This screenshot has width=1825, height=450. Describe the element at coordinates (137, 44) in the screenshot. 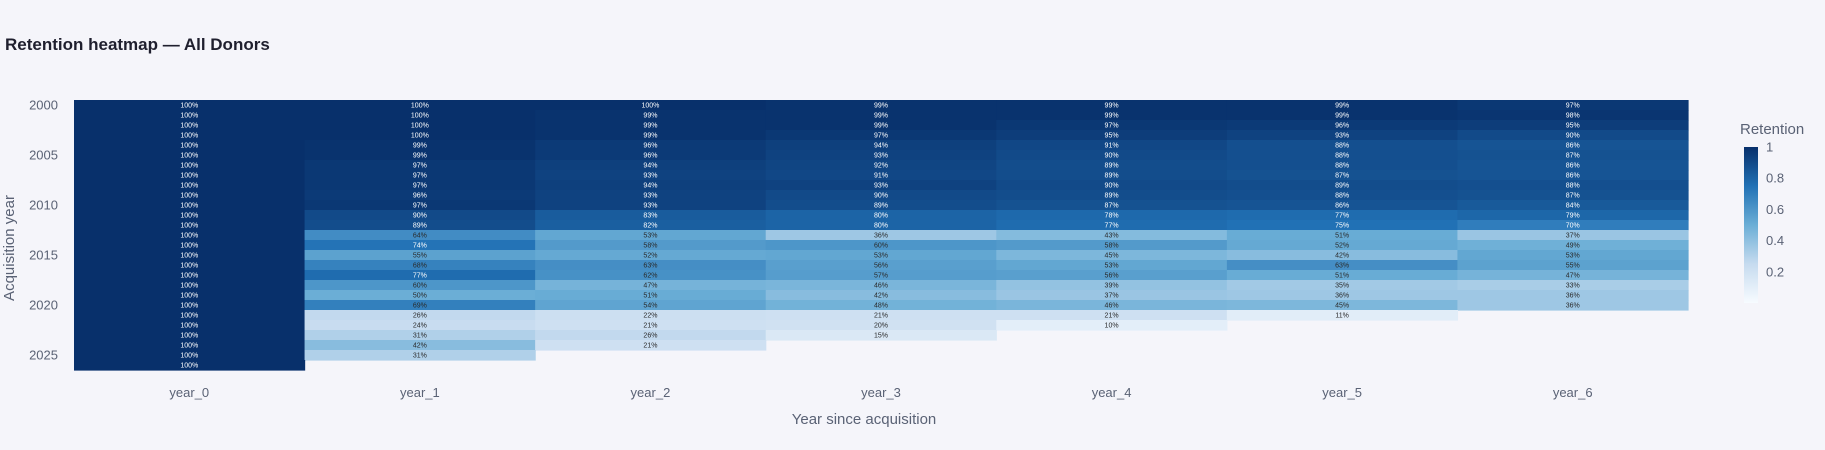

I see `chart-title: Retention heatmap — All Donors` at that location.